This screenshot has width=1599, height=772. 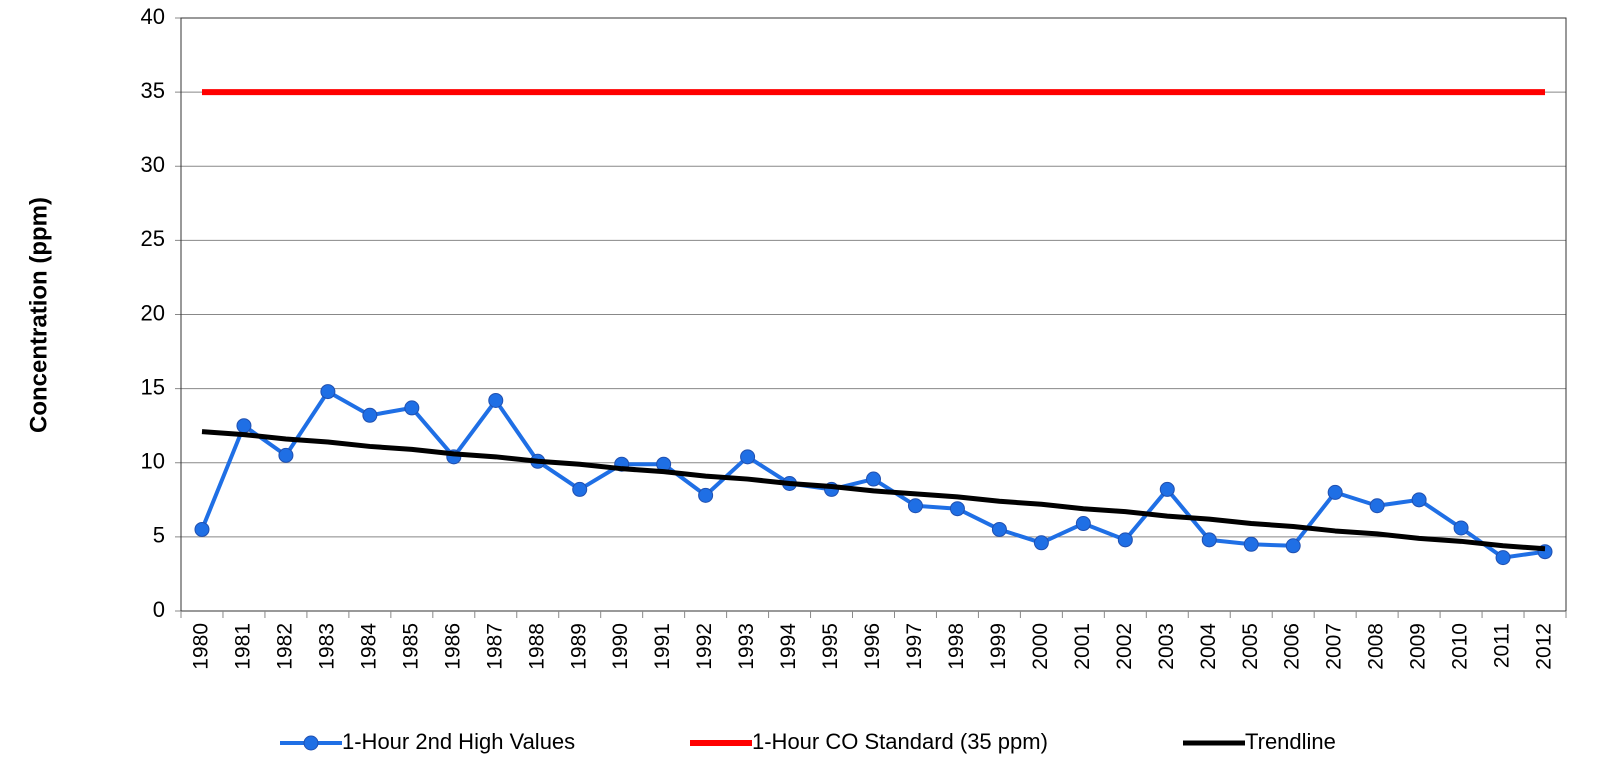 I want to click on x-tick-label: 1980, so click(x=201, y=646).